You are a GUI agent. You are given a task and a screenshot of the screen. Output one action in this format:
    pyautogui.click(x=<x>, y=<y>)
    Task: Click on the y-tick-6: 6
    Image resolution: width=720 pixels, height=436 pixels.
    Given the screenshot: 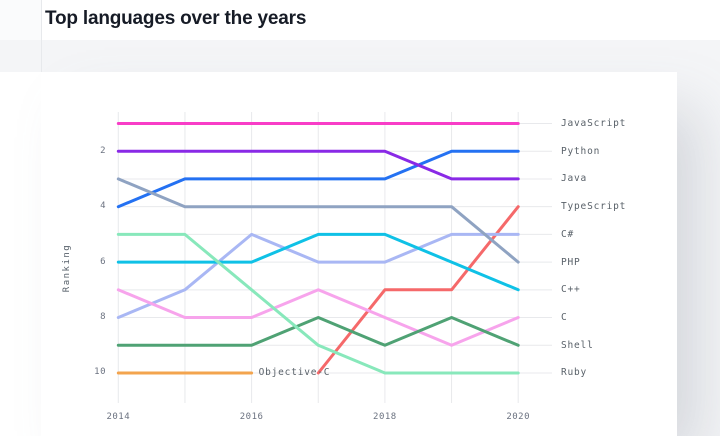 What is the action you would take?
    pyautogui.click(x=103, y=261)
    